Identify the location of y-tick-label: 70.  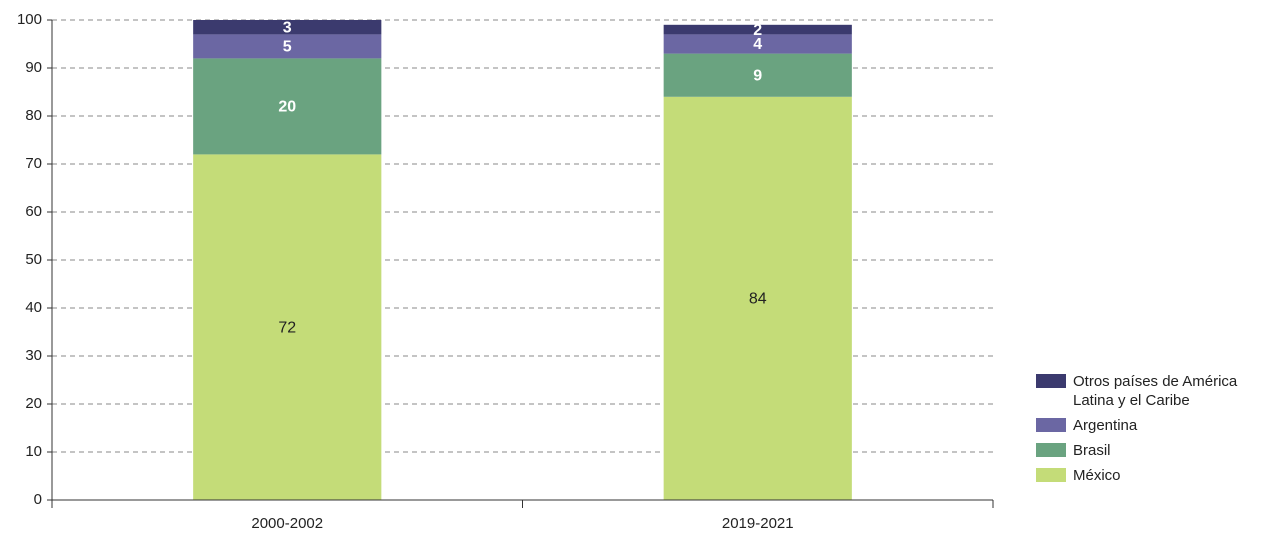
(33, 163).